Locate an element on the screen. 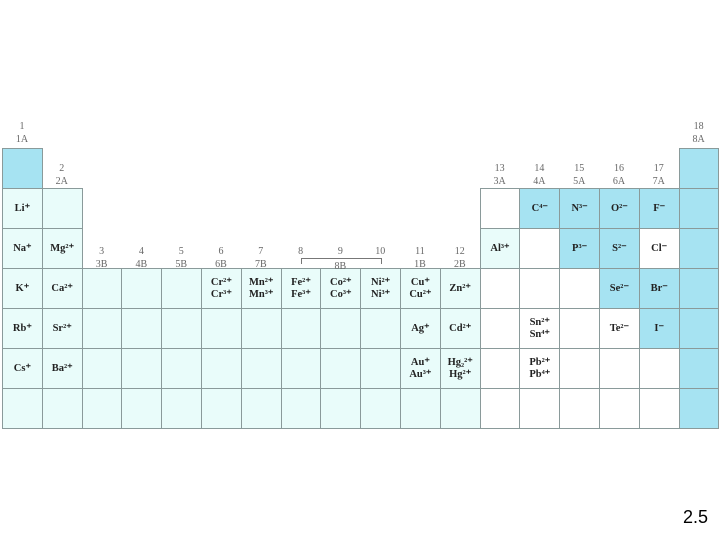 The height and width of the screenshot is (540, 720). ion-label: K⁺ is located at coordinates (22, 288).